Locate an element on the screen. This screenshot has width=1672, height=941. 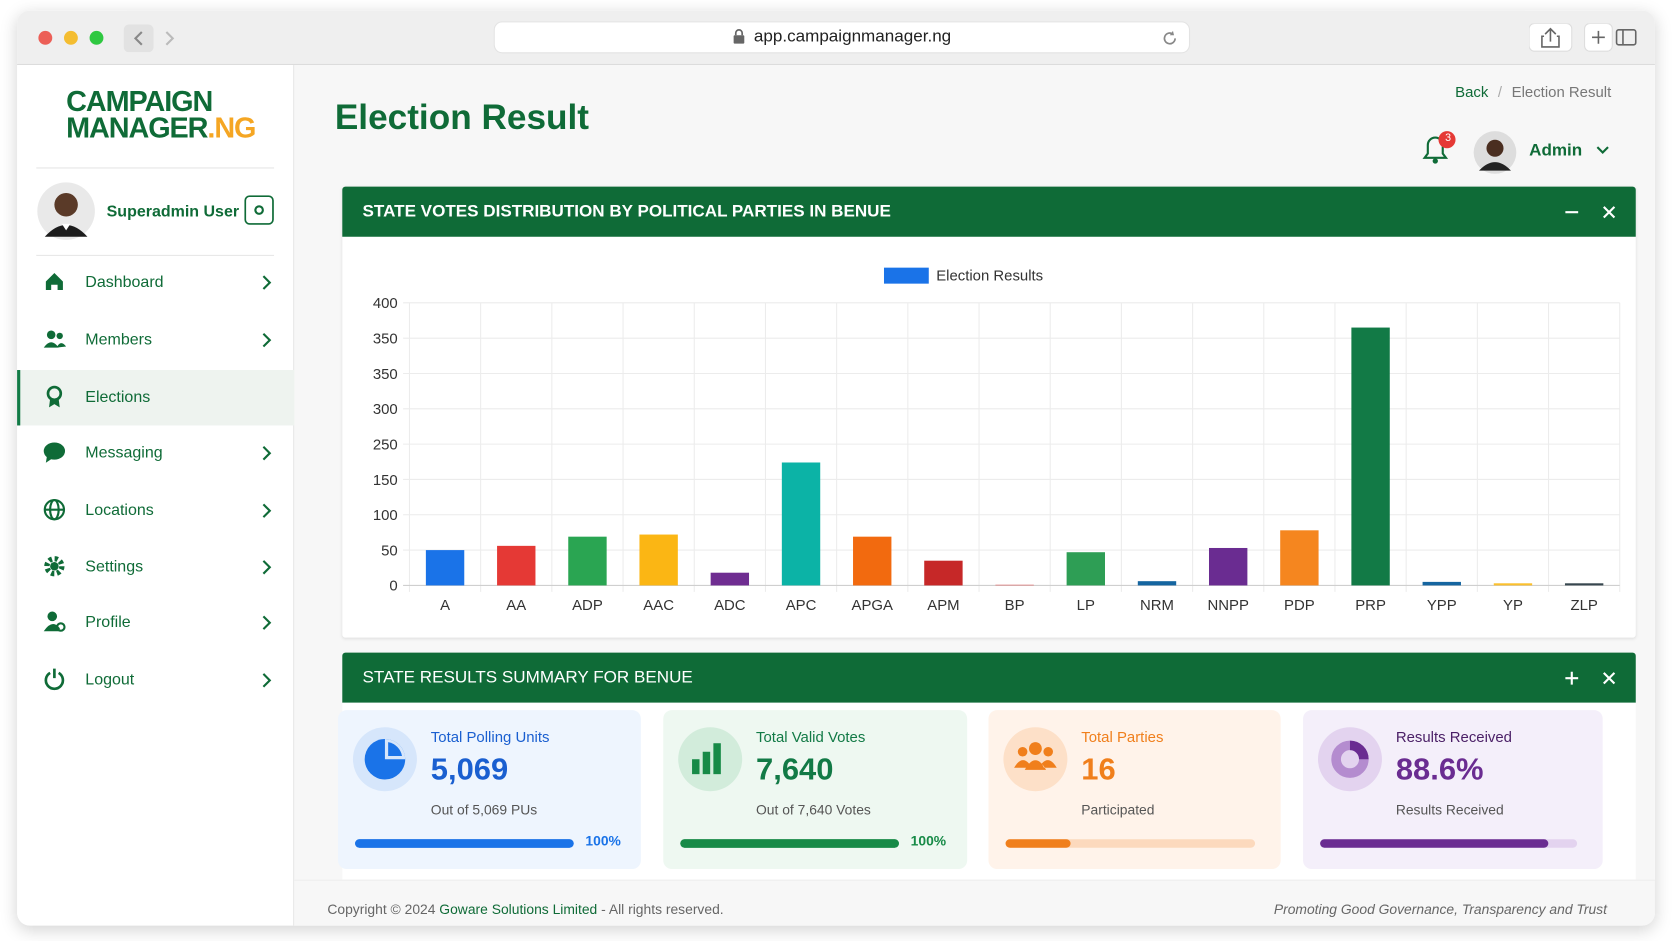
url-bar: app.campaignmanager.ng is located at coordinates (841, 37).